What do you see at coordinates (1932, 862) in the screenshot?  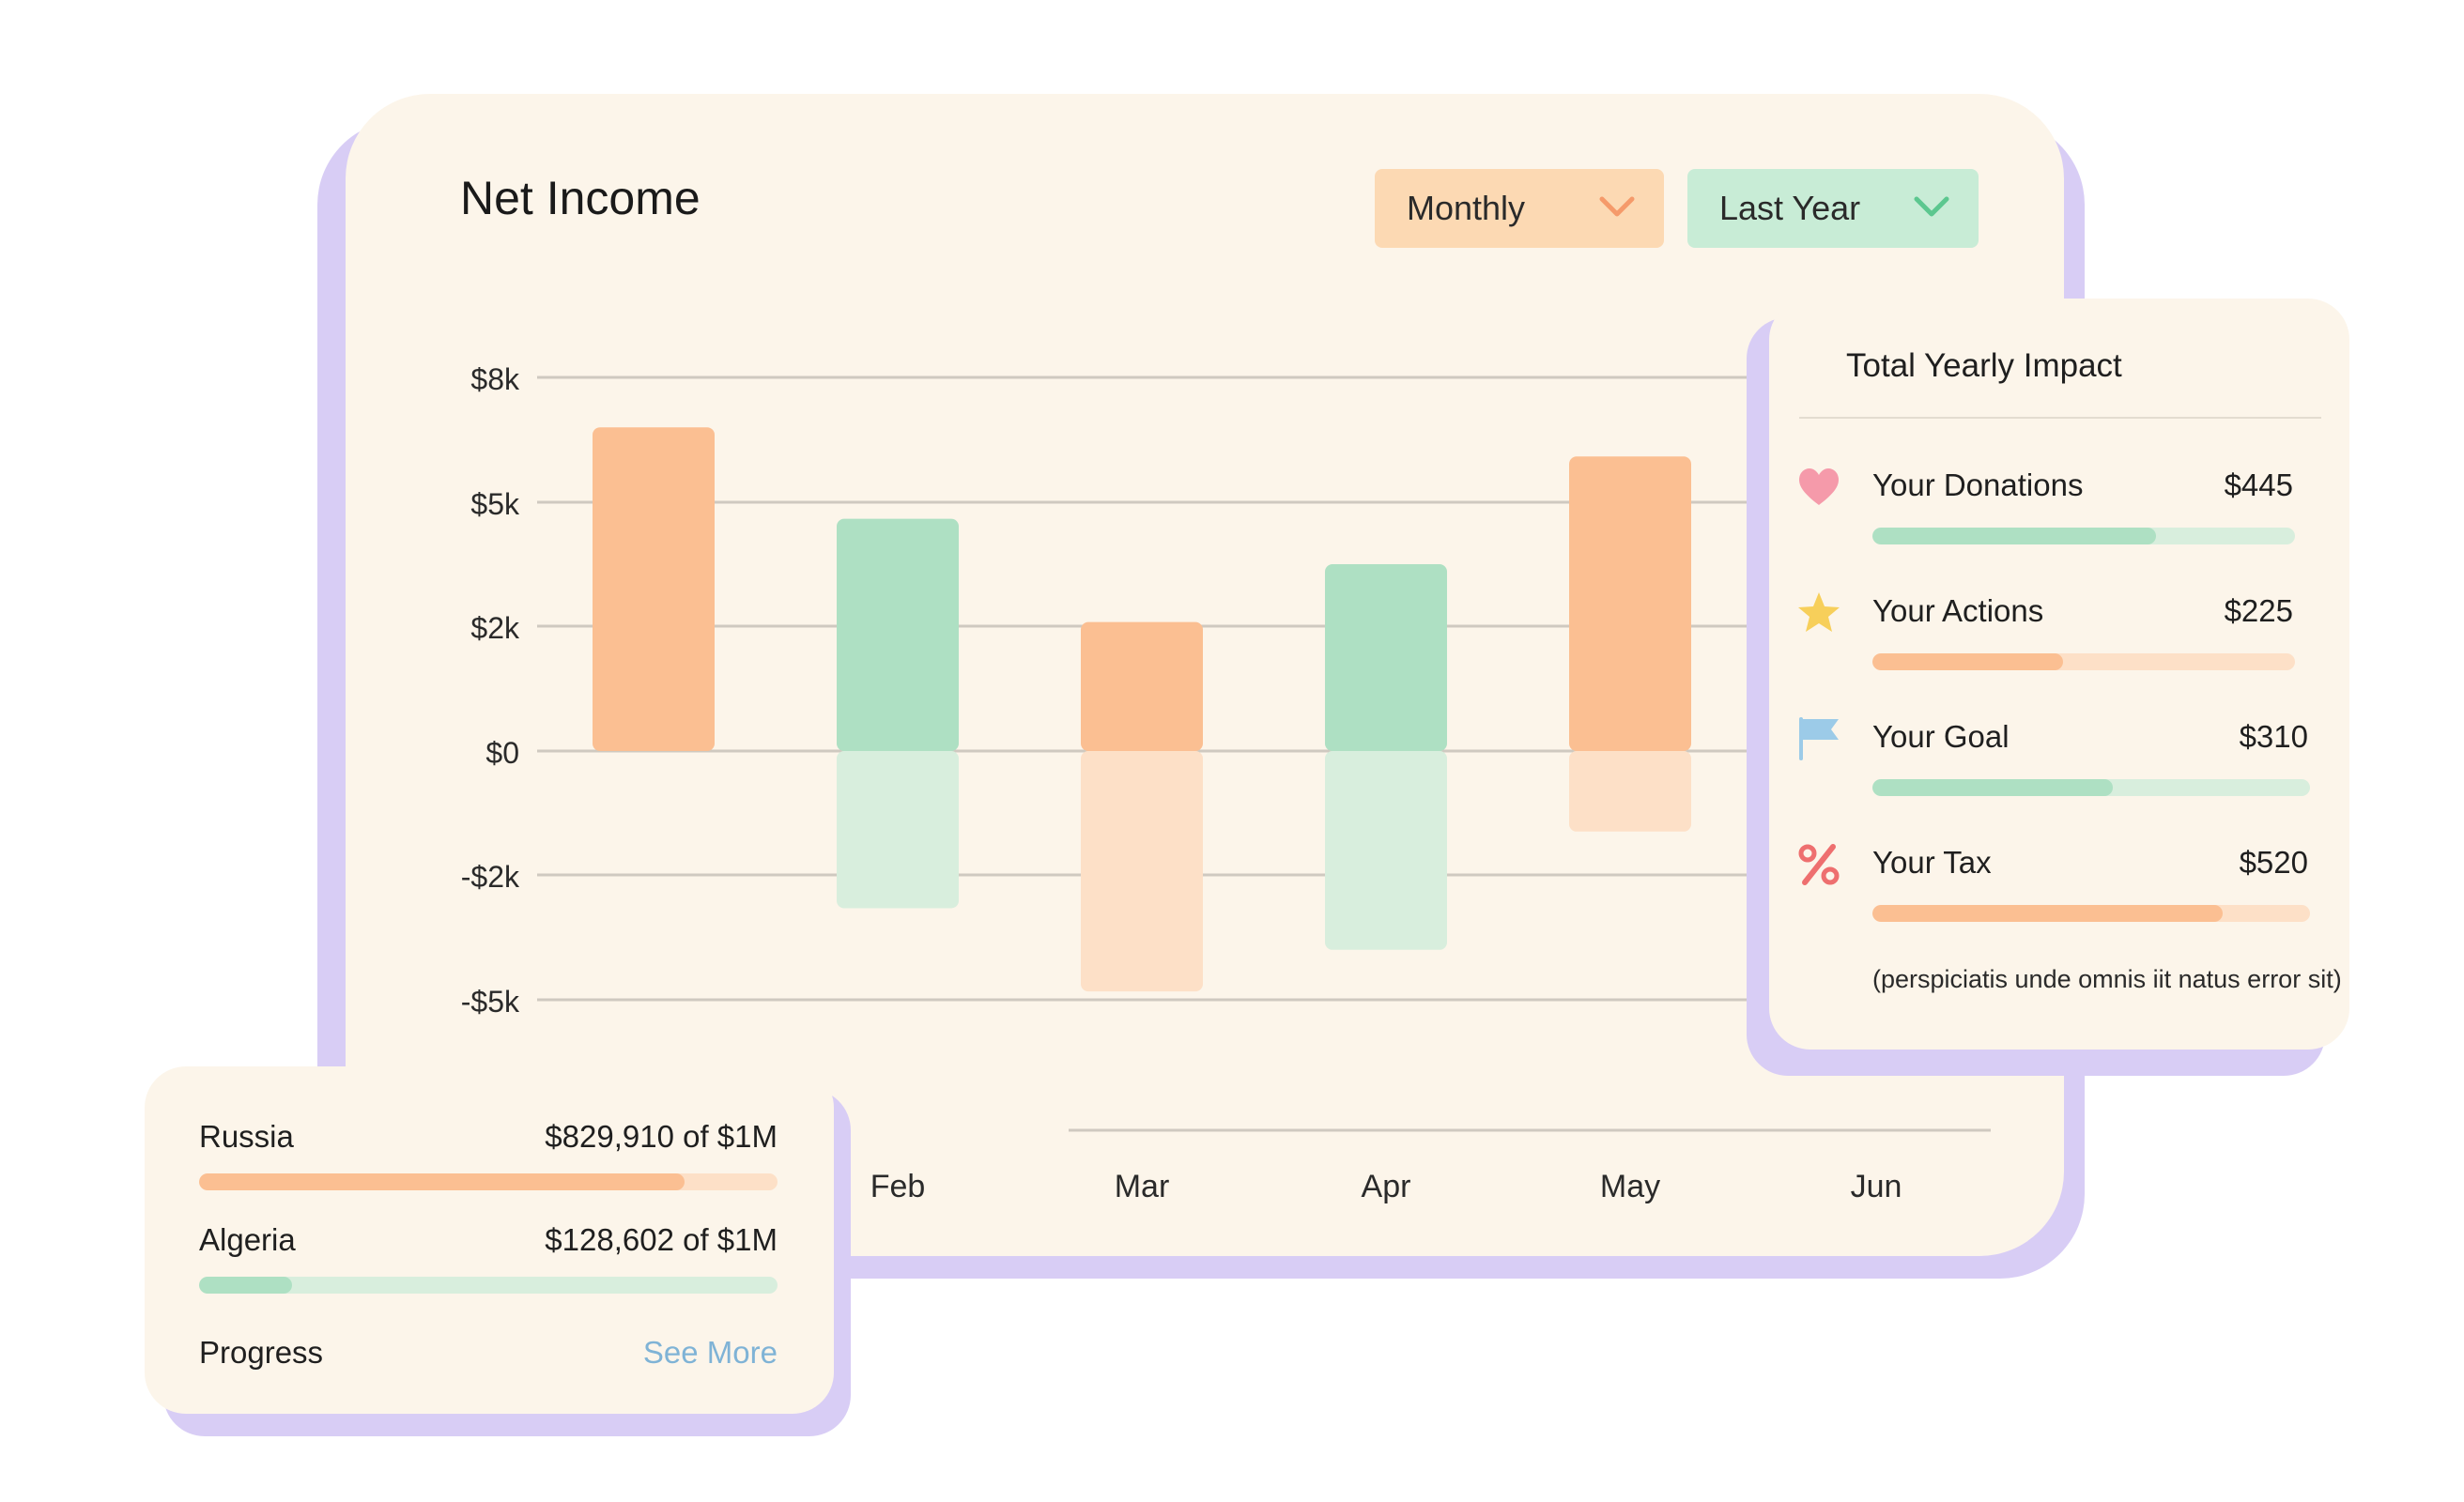 I see `impact-label: Your Tax` at bounding box center [1932, 862].